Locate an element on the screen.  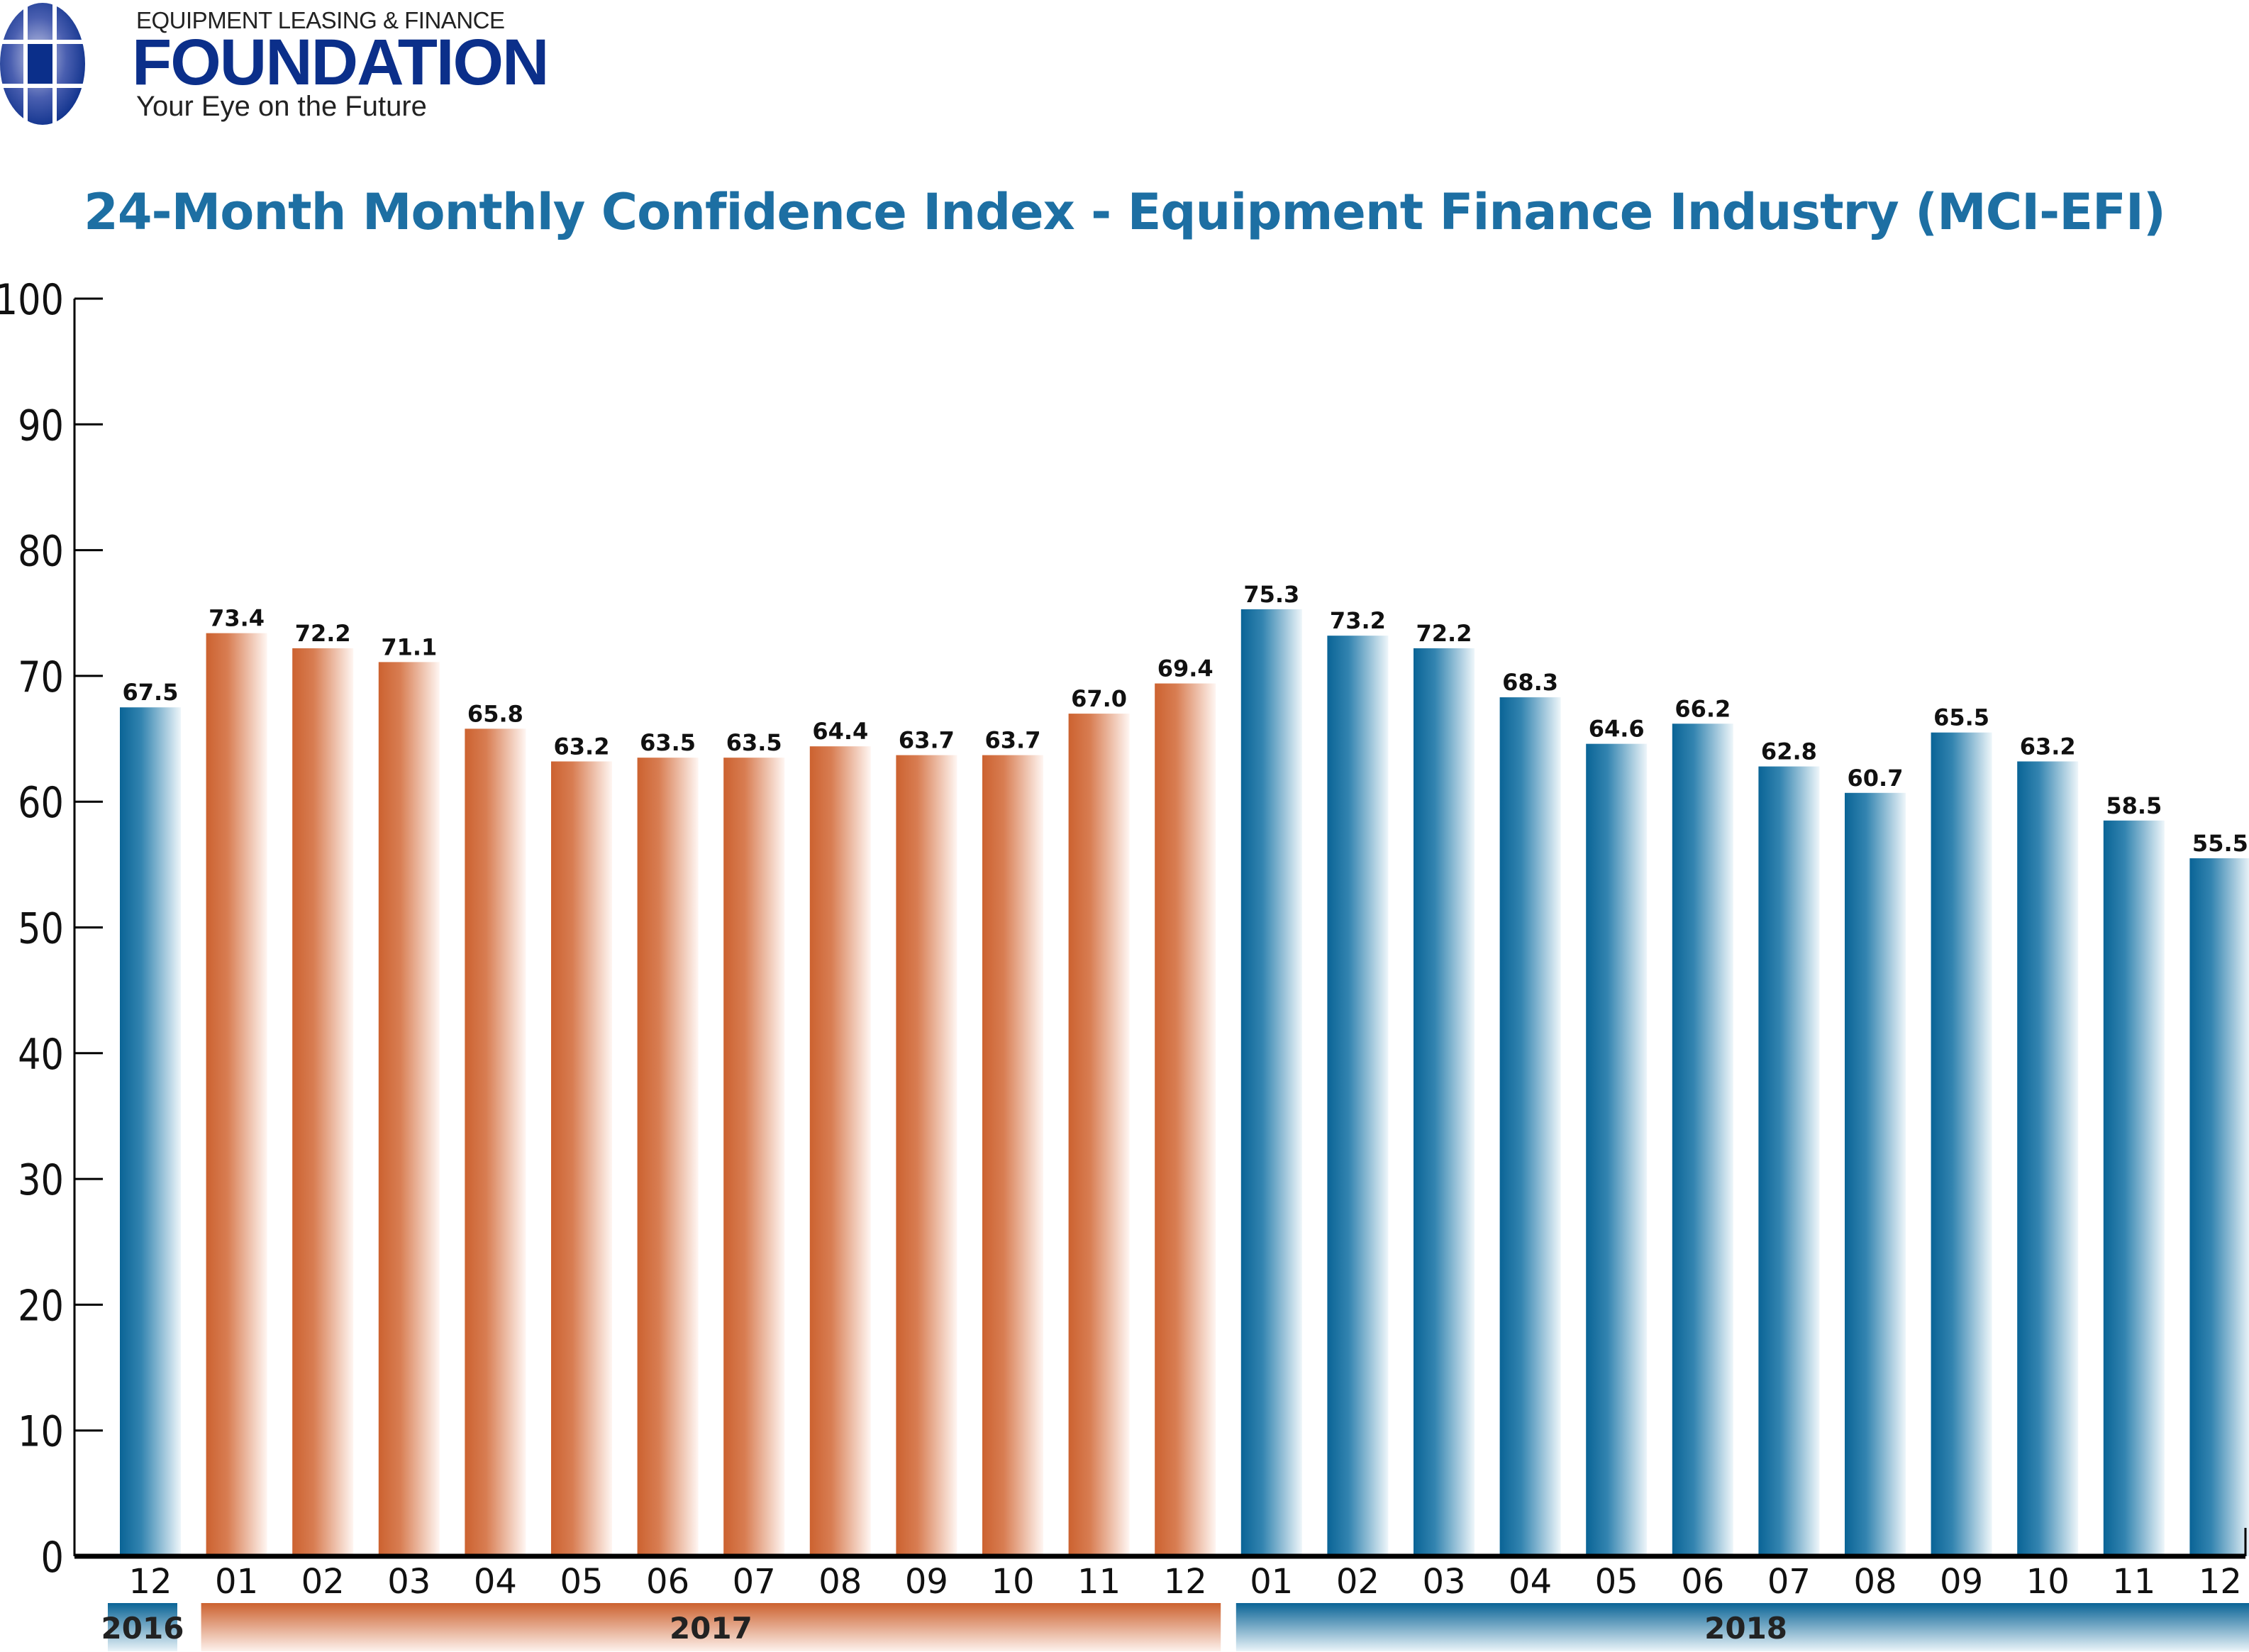
logo-tagline: Your Eye on the Future is located at coordinates (281, 106).